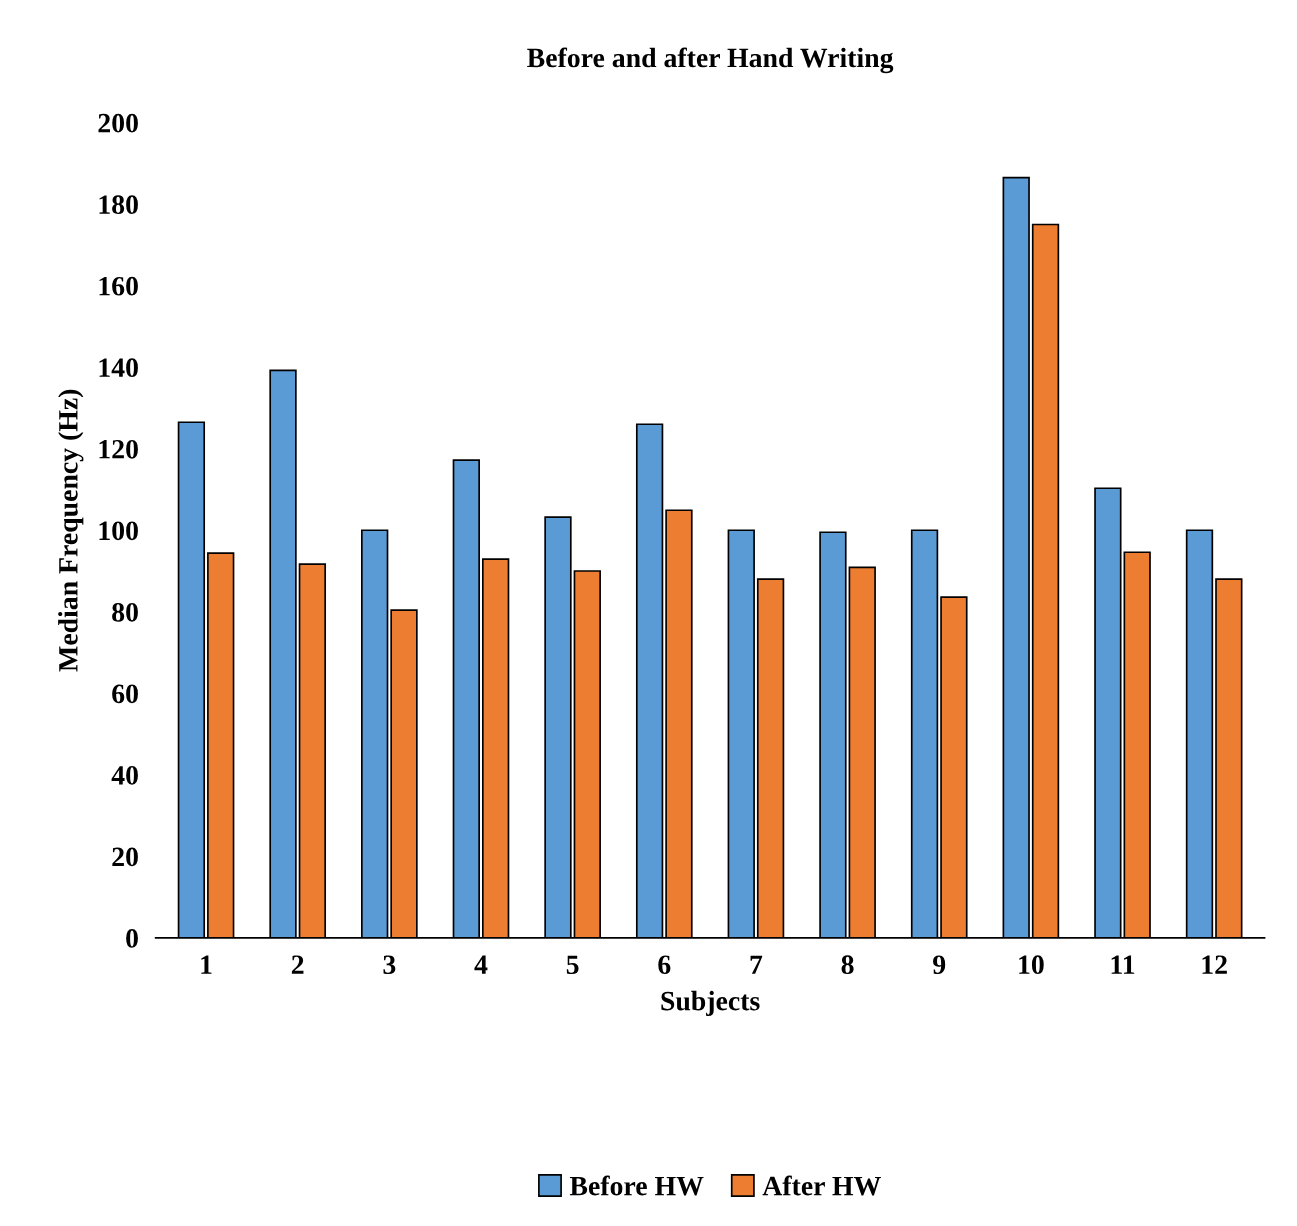 This screenshot has height=1226, width=1297. I want to click on x-tick-label: 6, so click(664, 965).